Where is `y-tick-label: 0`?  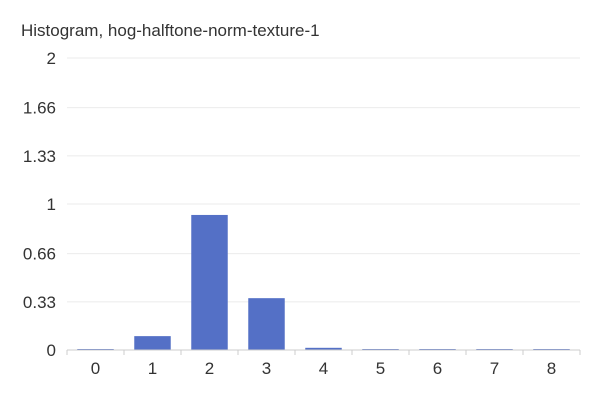 y-tick-label: 0 is located at coordinates (51, 350).